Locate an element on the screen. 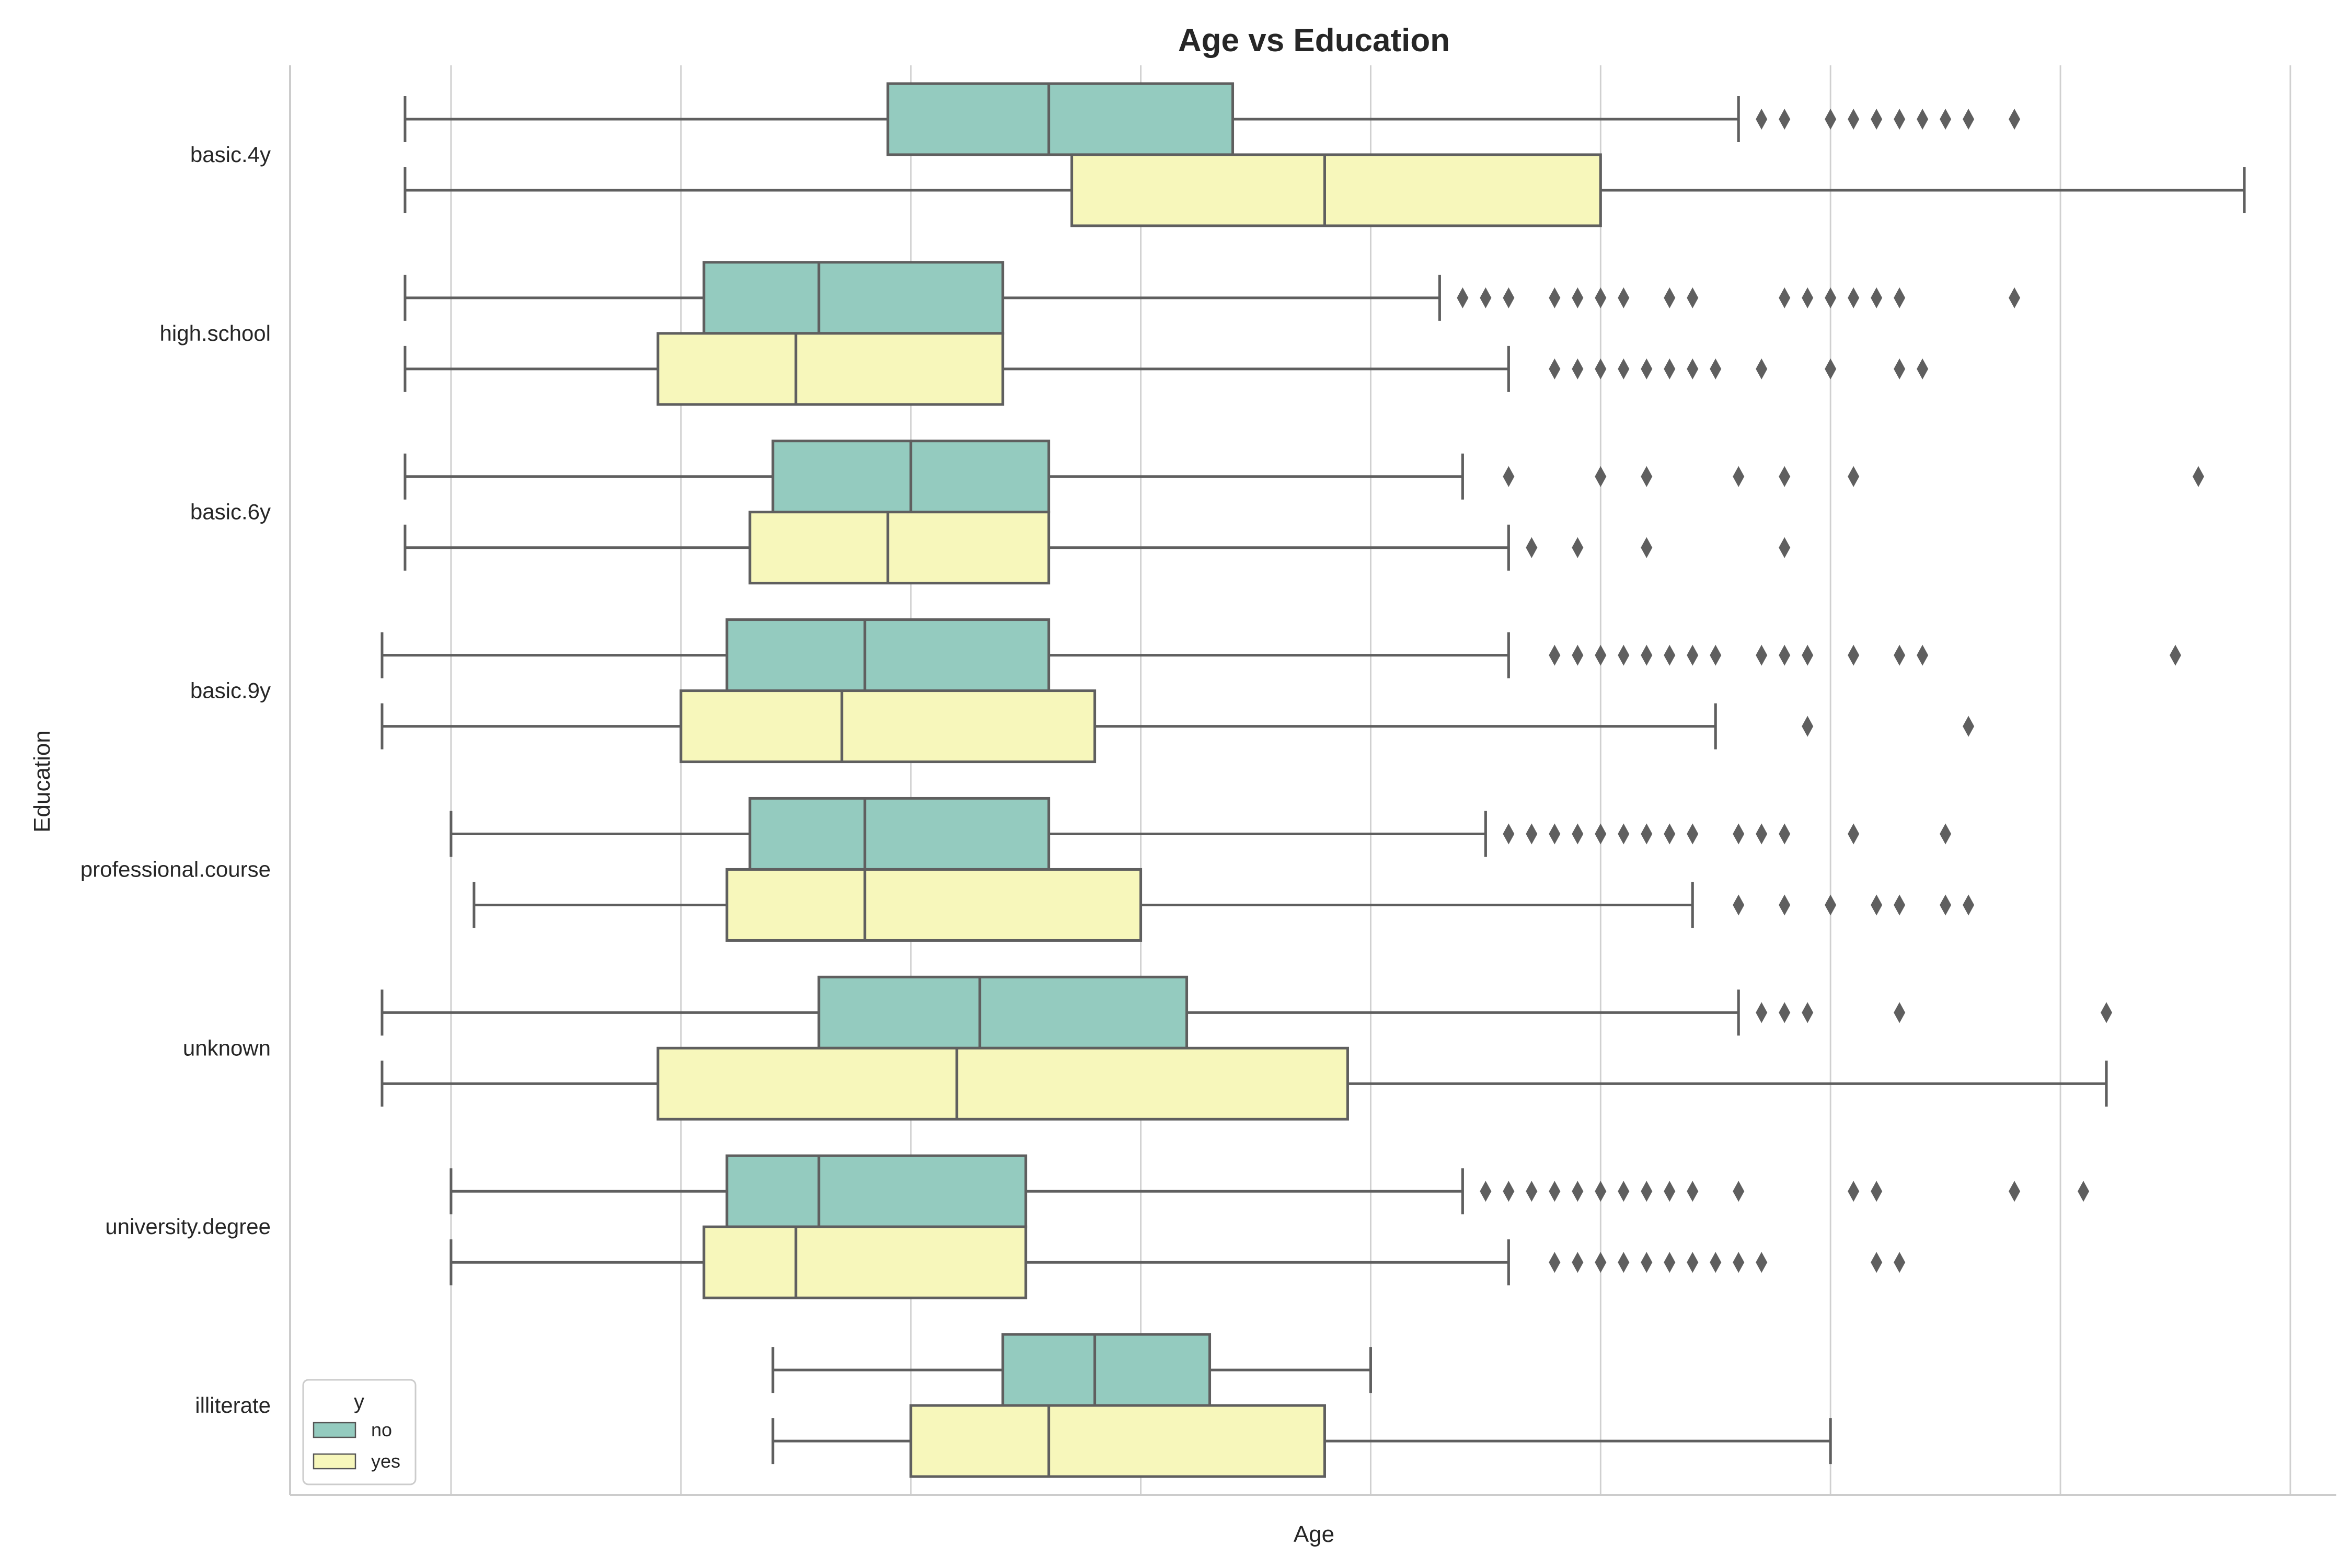 The width and height of the screenshot is (2352, 1568). y-tick-label: basic.9y is located at coordinates (230, 690).